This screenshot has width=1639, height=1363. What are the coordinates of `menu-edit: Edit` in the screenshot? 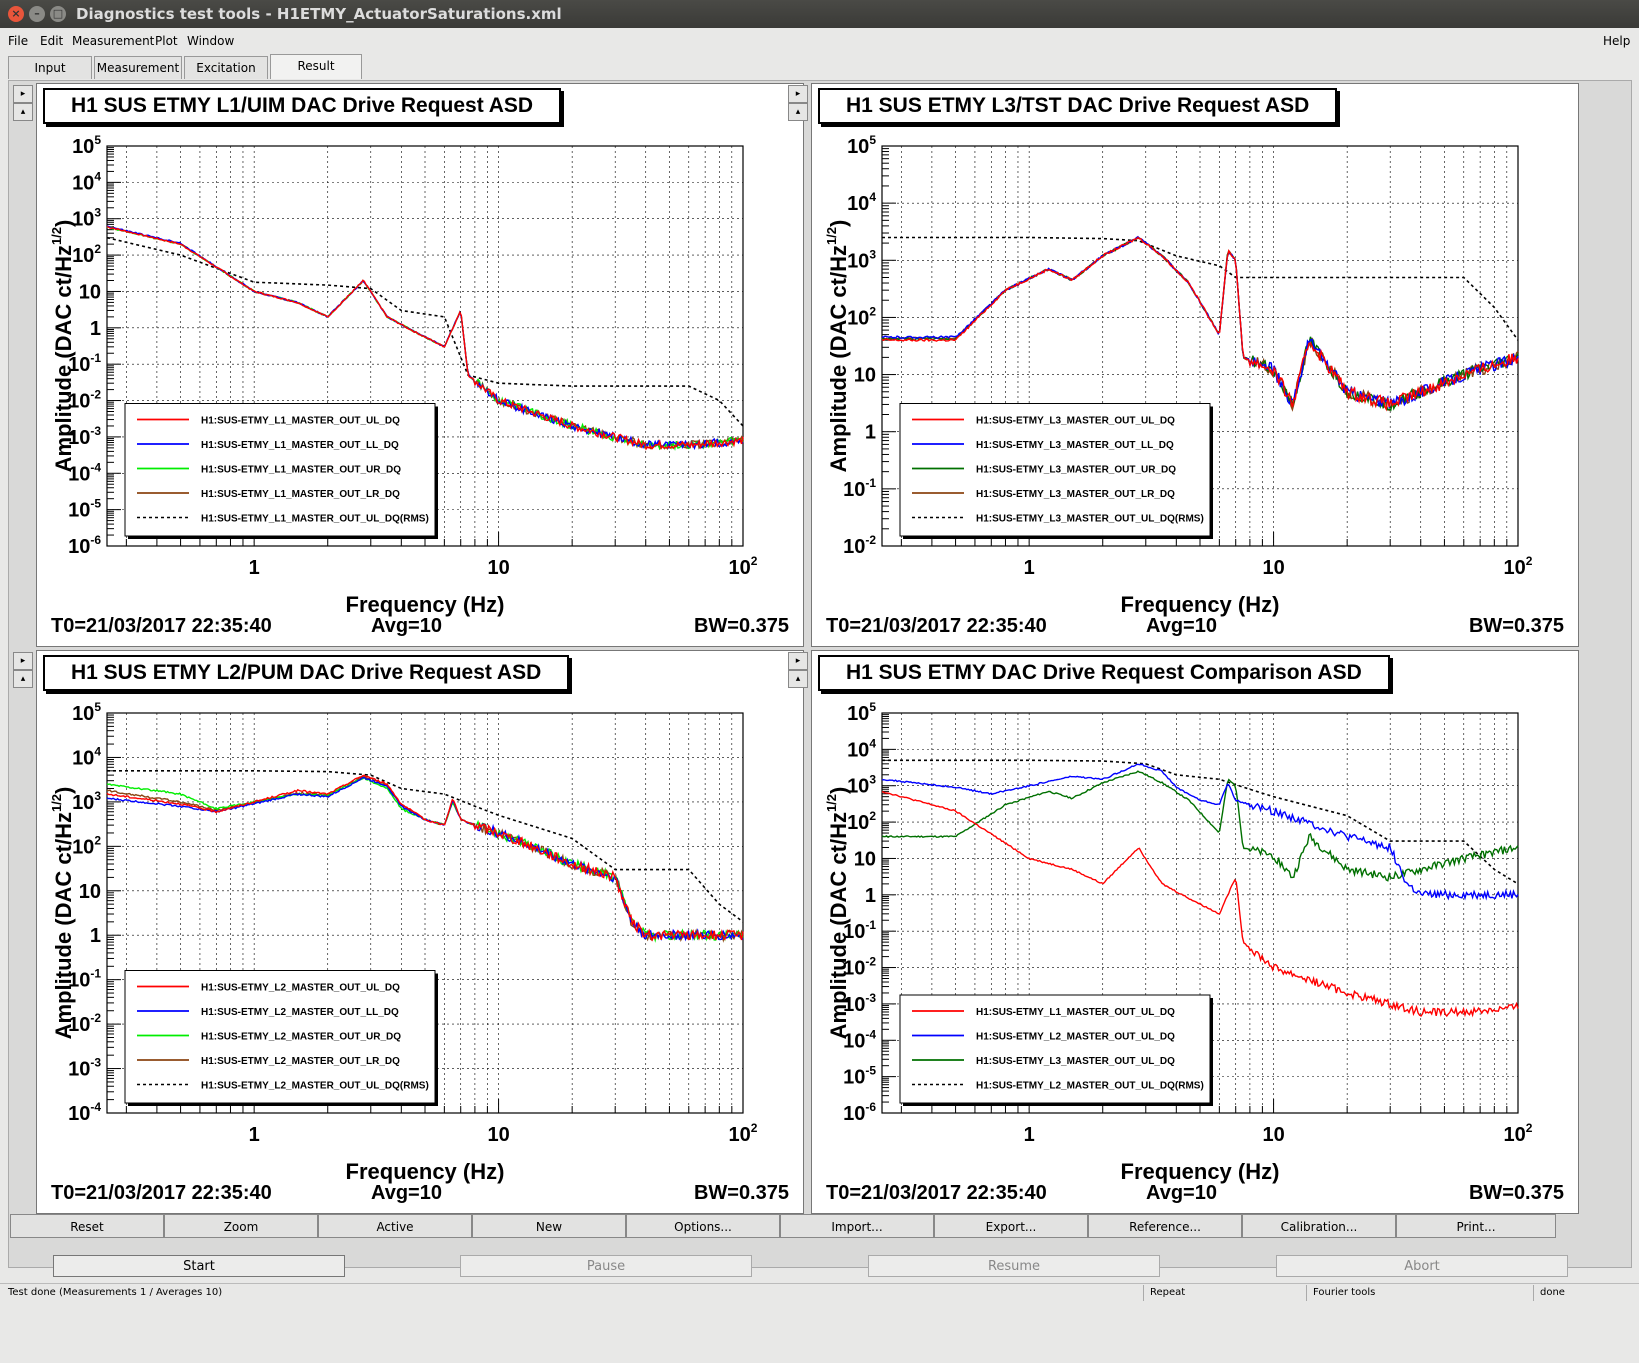 It's located at (52, 41).